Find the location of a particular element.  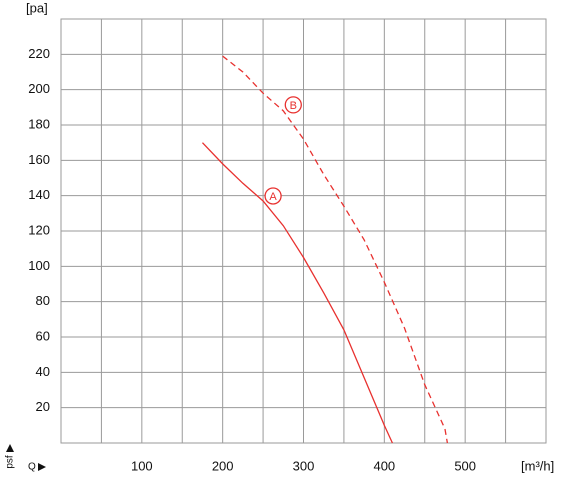

y-tick-label: 60 is located at coordinates (43, 335).